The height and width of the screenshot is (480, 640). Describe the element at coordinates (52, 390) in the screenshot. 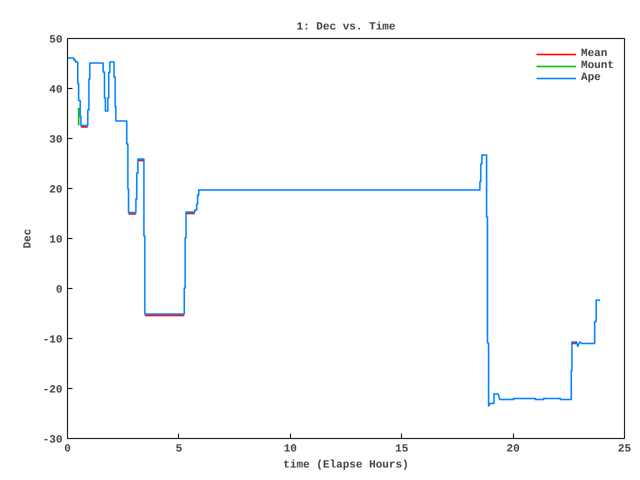

I see `y-tick-label: -20` at that location.